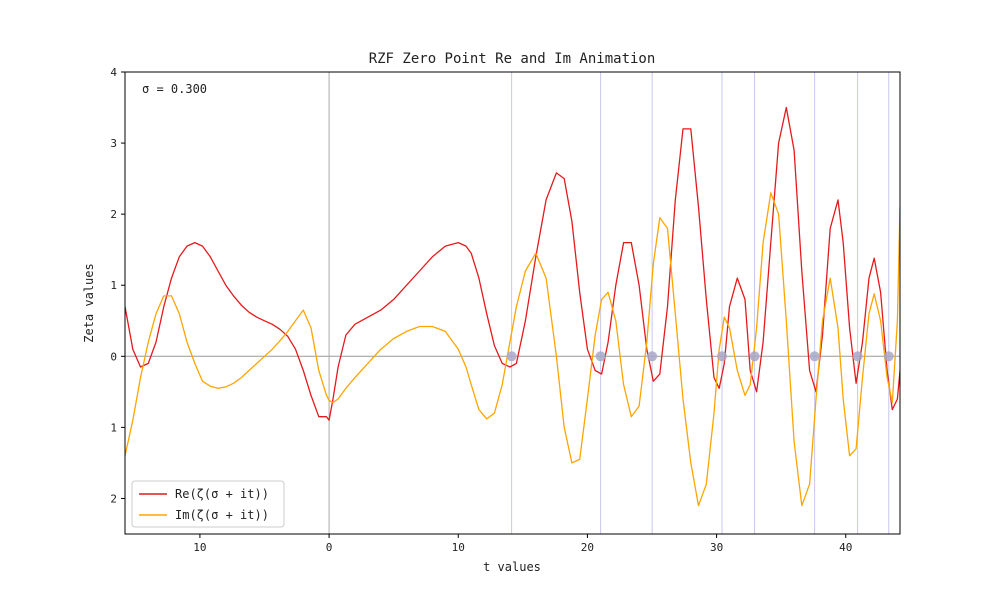 The height and width of the screenshot is (604, 1000). I want to click on legend: Re(ζ(σ + it)) Im(ζ(σ + it)), so click(208, 504).